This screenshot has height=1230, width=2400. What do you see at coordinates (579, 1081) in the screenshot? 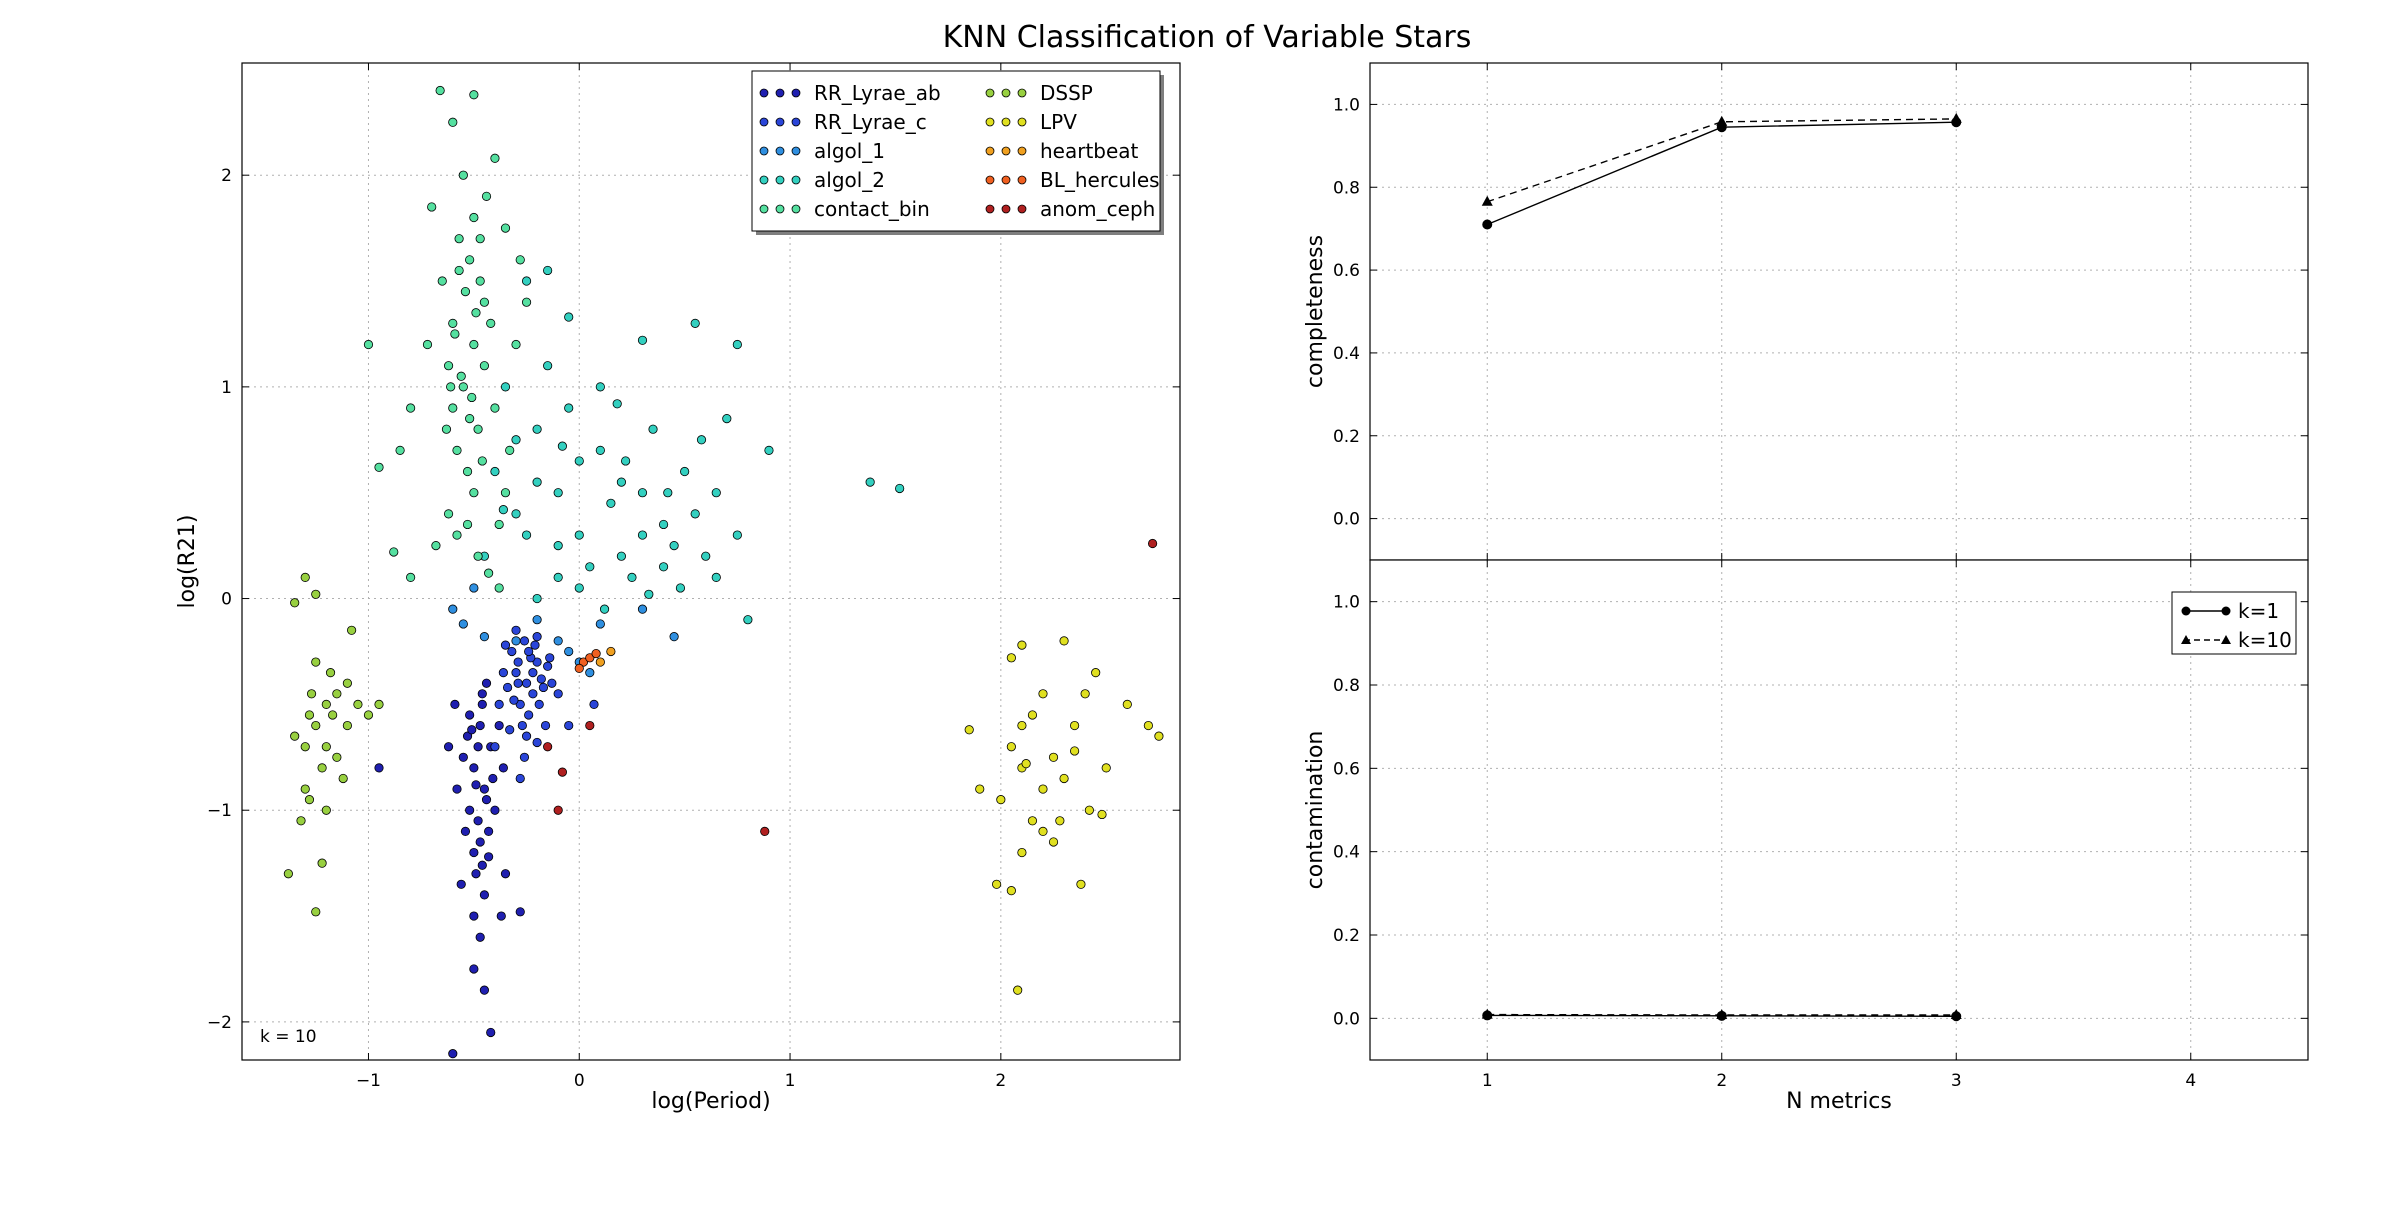
I see `scatter-x-tick-label: 0` at bounding box center [579, 1081].